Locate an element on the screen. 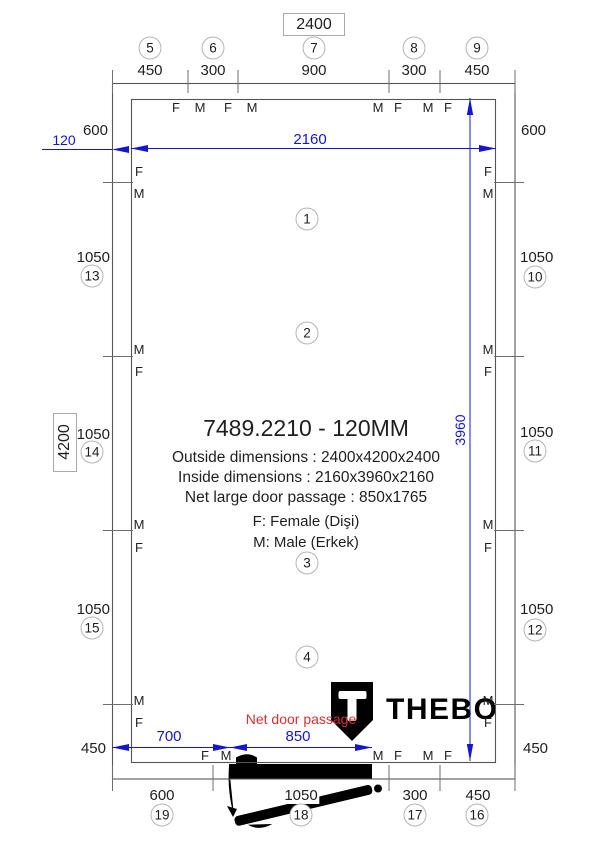 This screenshot has height=849, width=600. right-dim-1050c: 1050 is located at coordinates (537, 609).